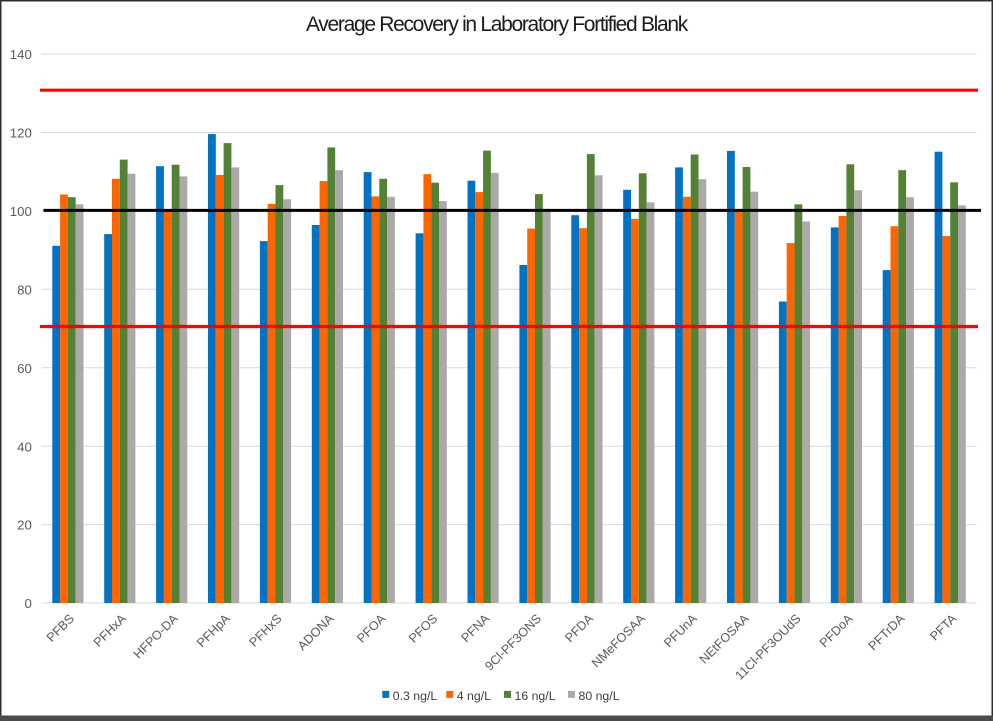 The image size is (993, 721). What do you see at coordinates (27, 603) in the screenshot?
I see `svg-text: 0` at bounding box center [27, 603].